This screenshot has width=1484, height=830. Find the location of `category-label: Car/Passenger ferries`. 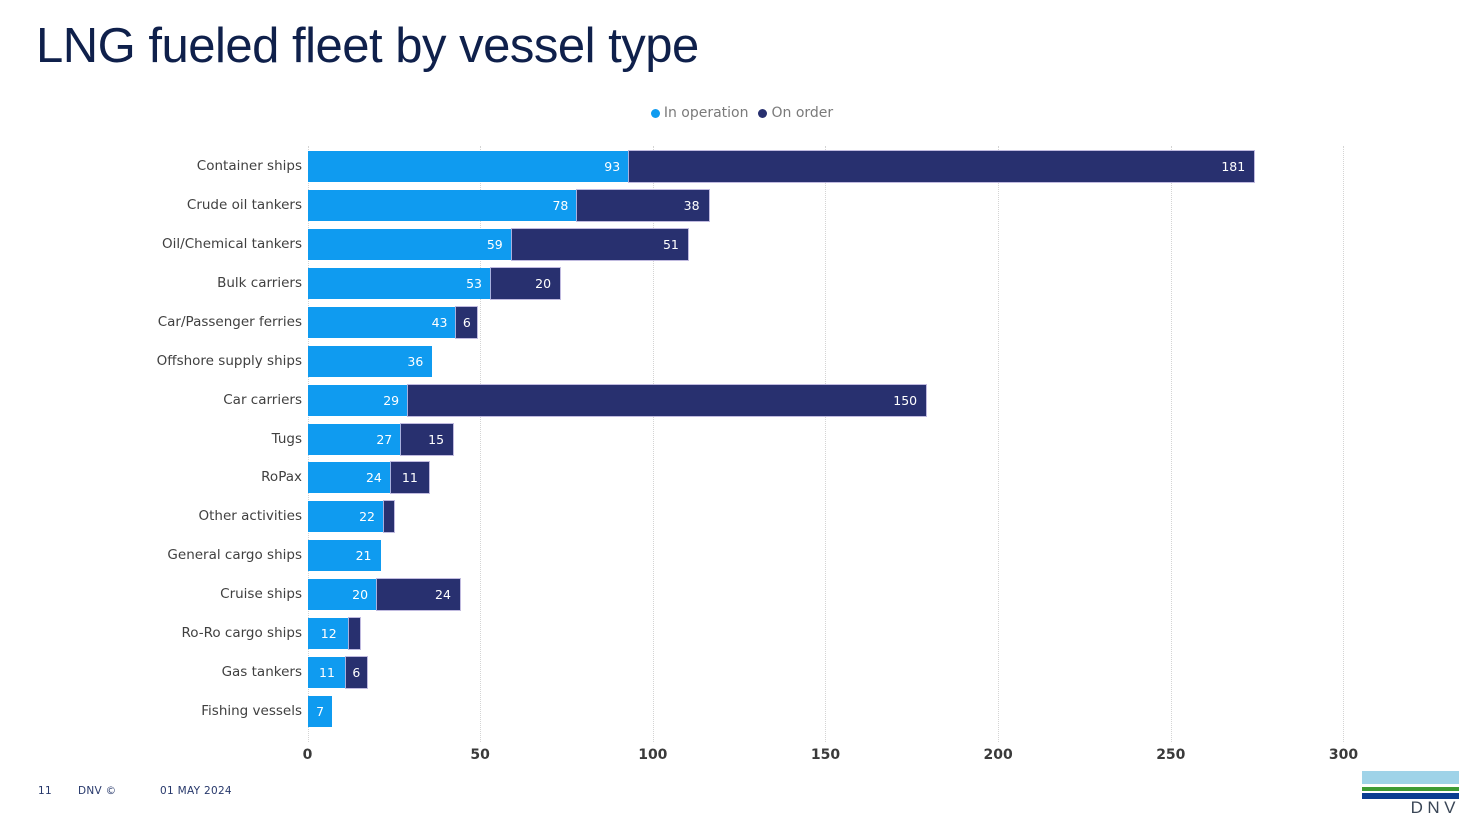

category-label: Car/Passenger ferries is located at coordinates (229, 321).